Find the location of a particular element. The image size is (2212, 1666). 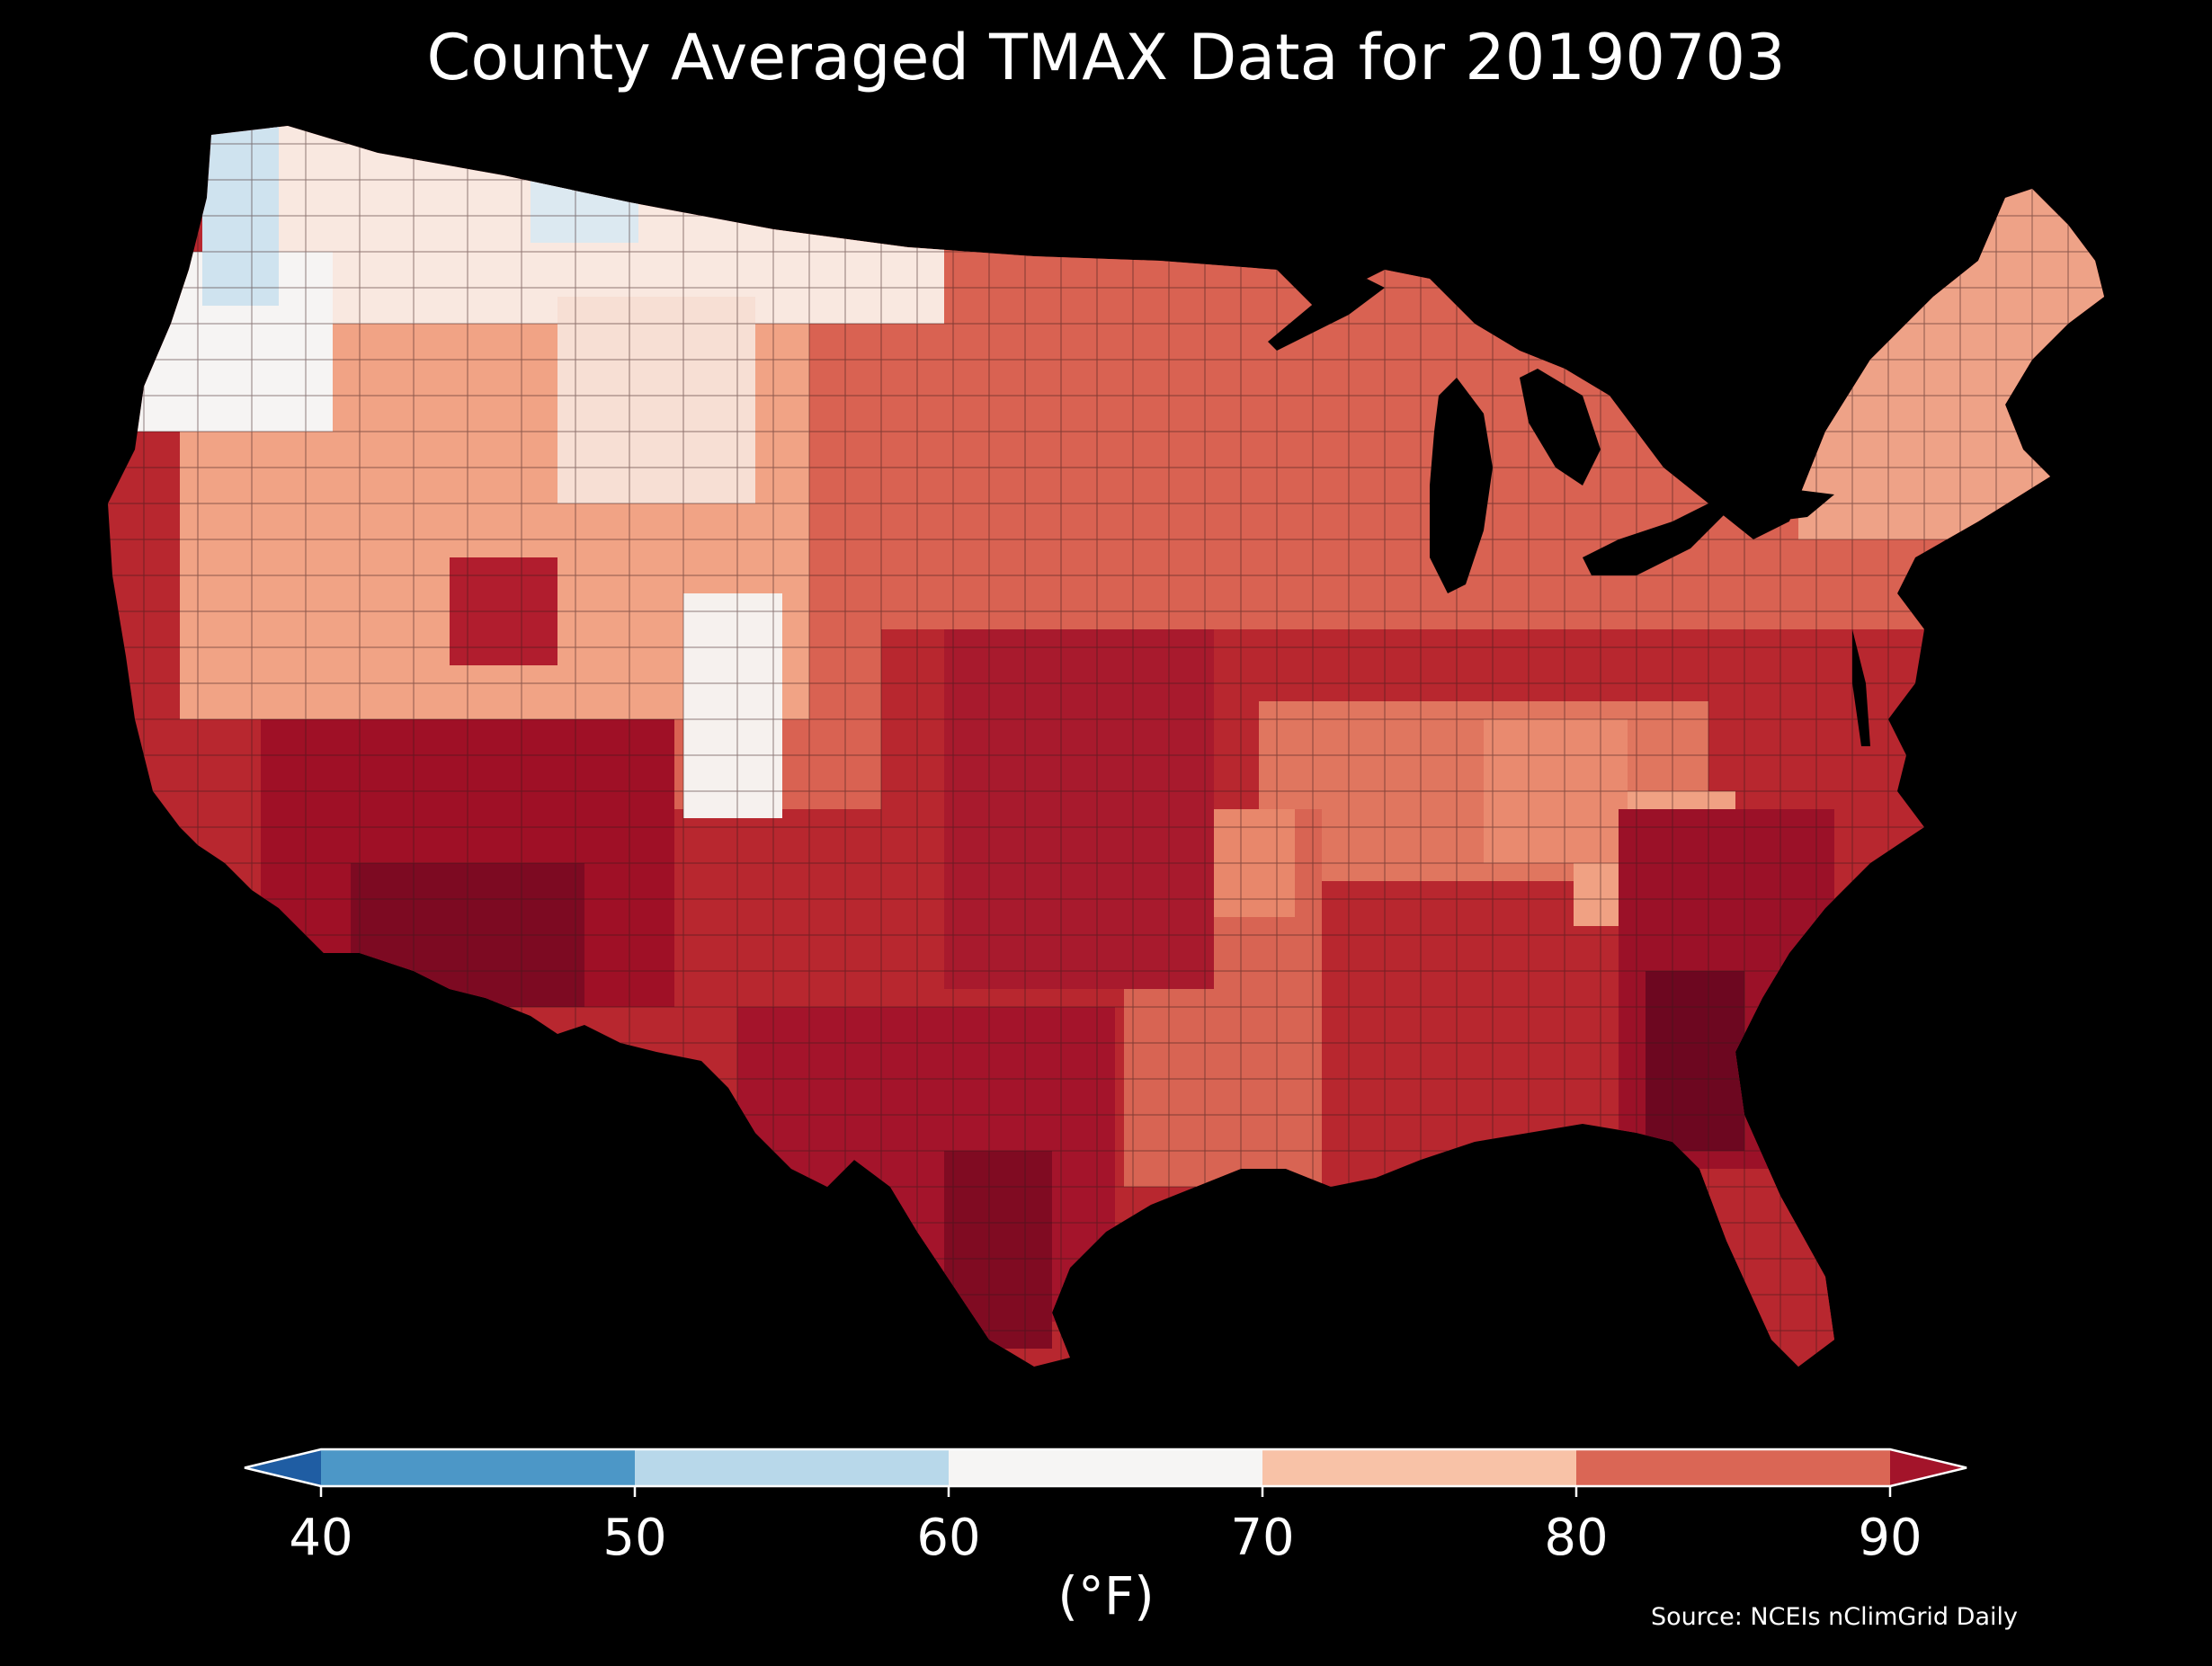

colorbar-tick-label: 40 is located at coordinates (320, 1538).